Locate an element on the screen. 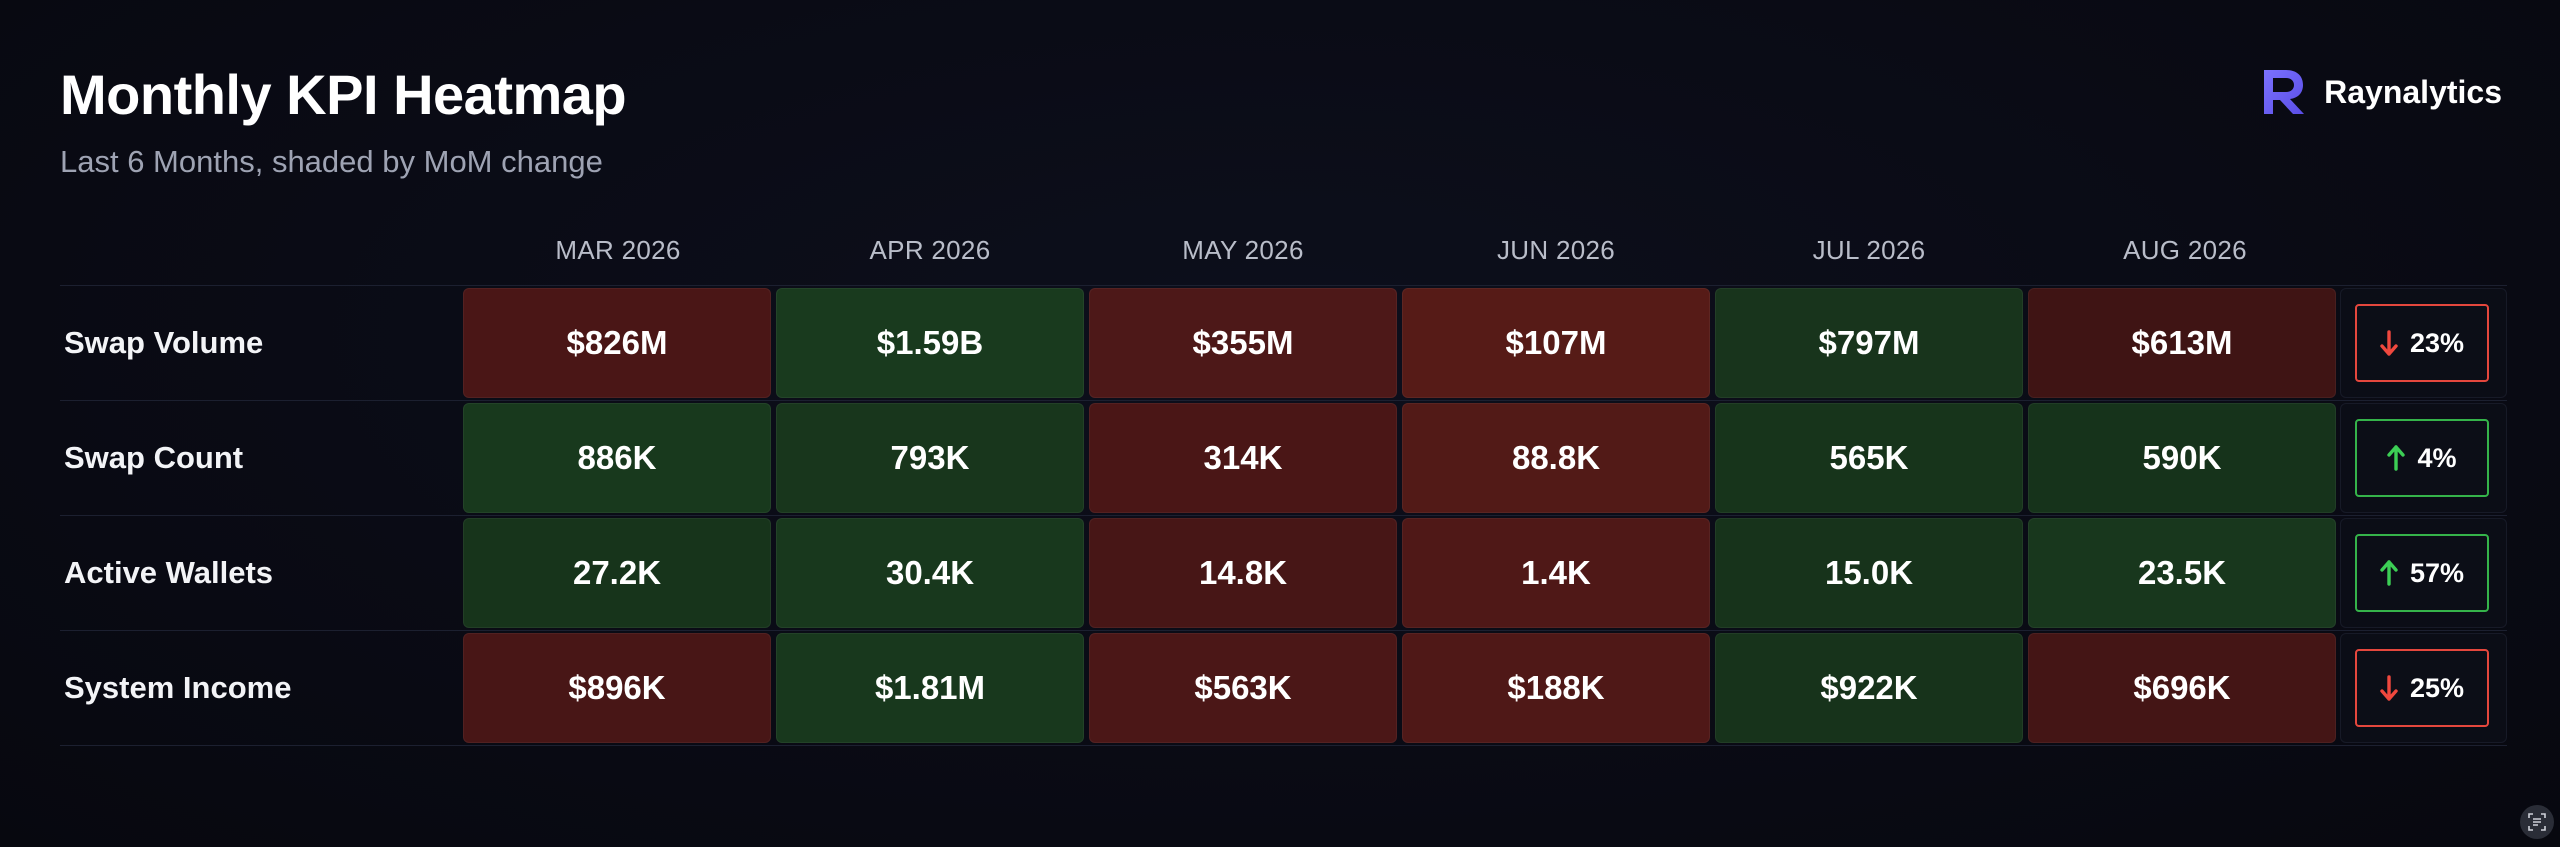 This screenshot has width=2560, height=847. mom-change-cell: 23% is located at coordinates (2423, 343).